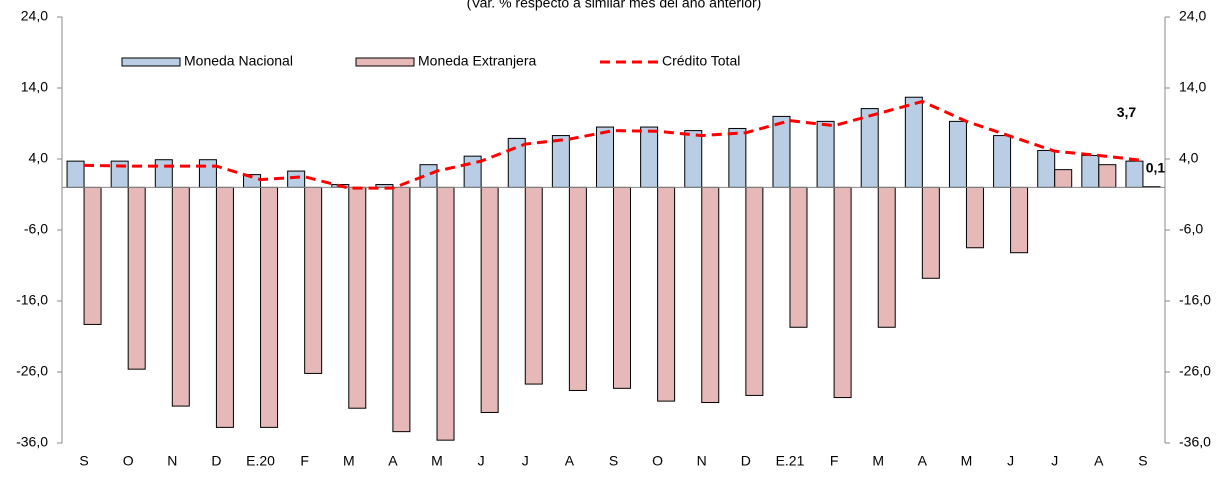  I want to click on legend-label: Moneda Nacional, so click(238, 61).